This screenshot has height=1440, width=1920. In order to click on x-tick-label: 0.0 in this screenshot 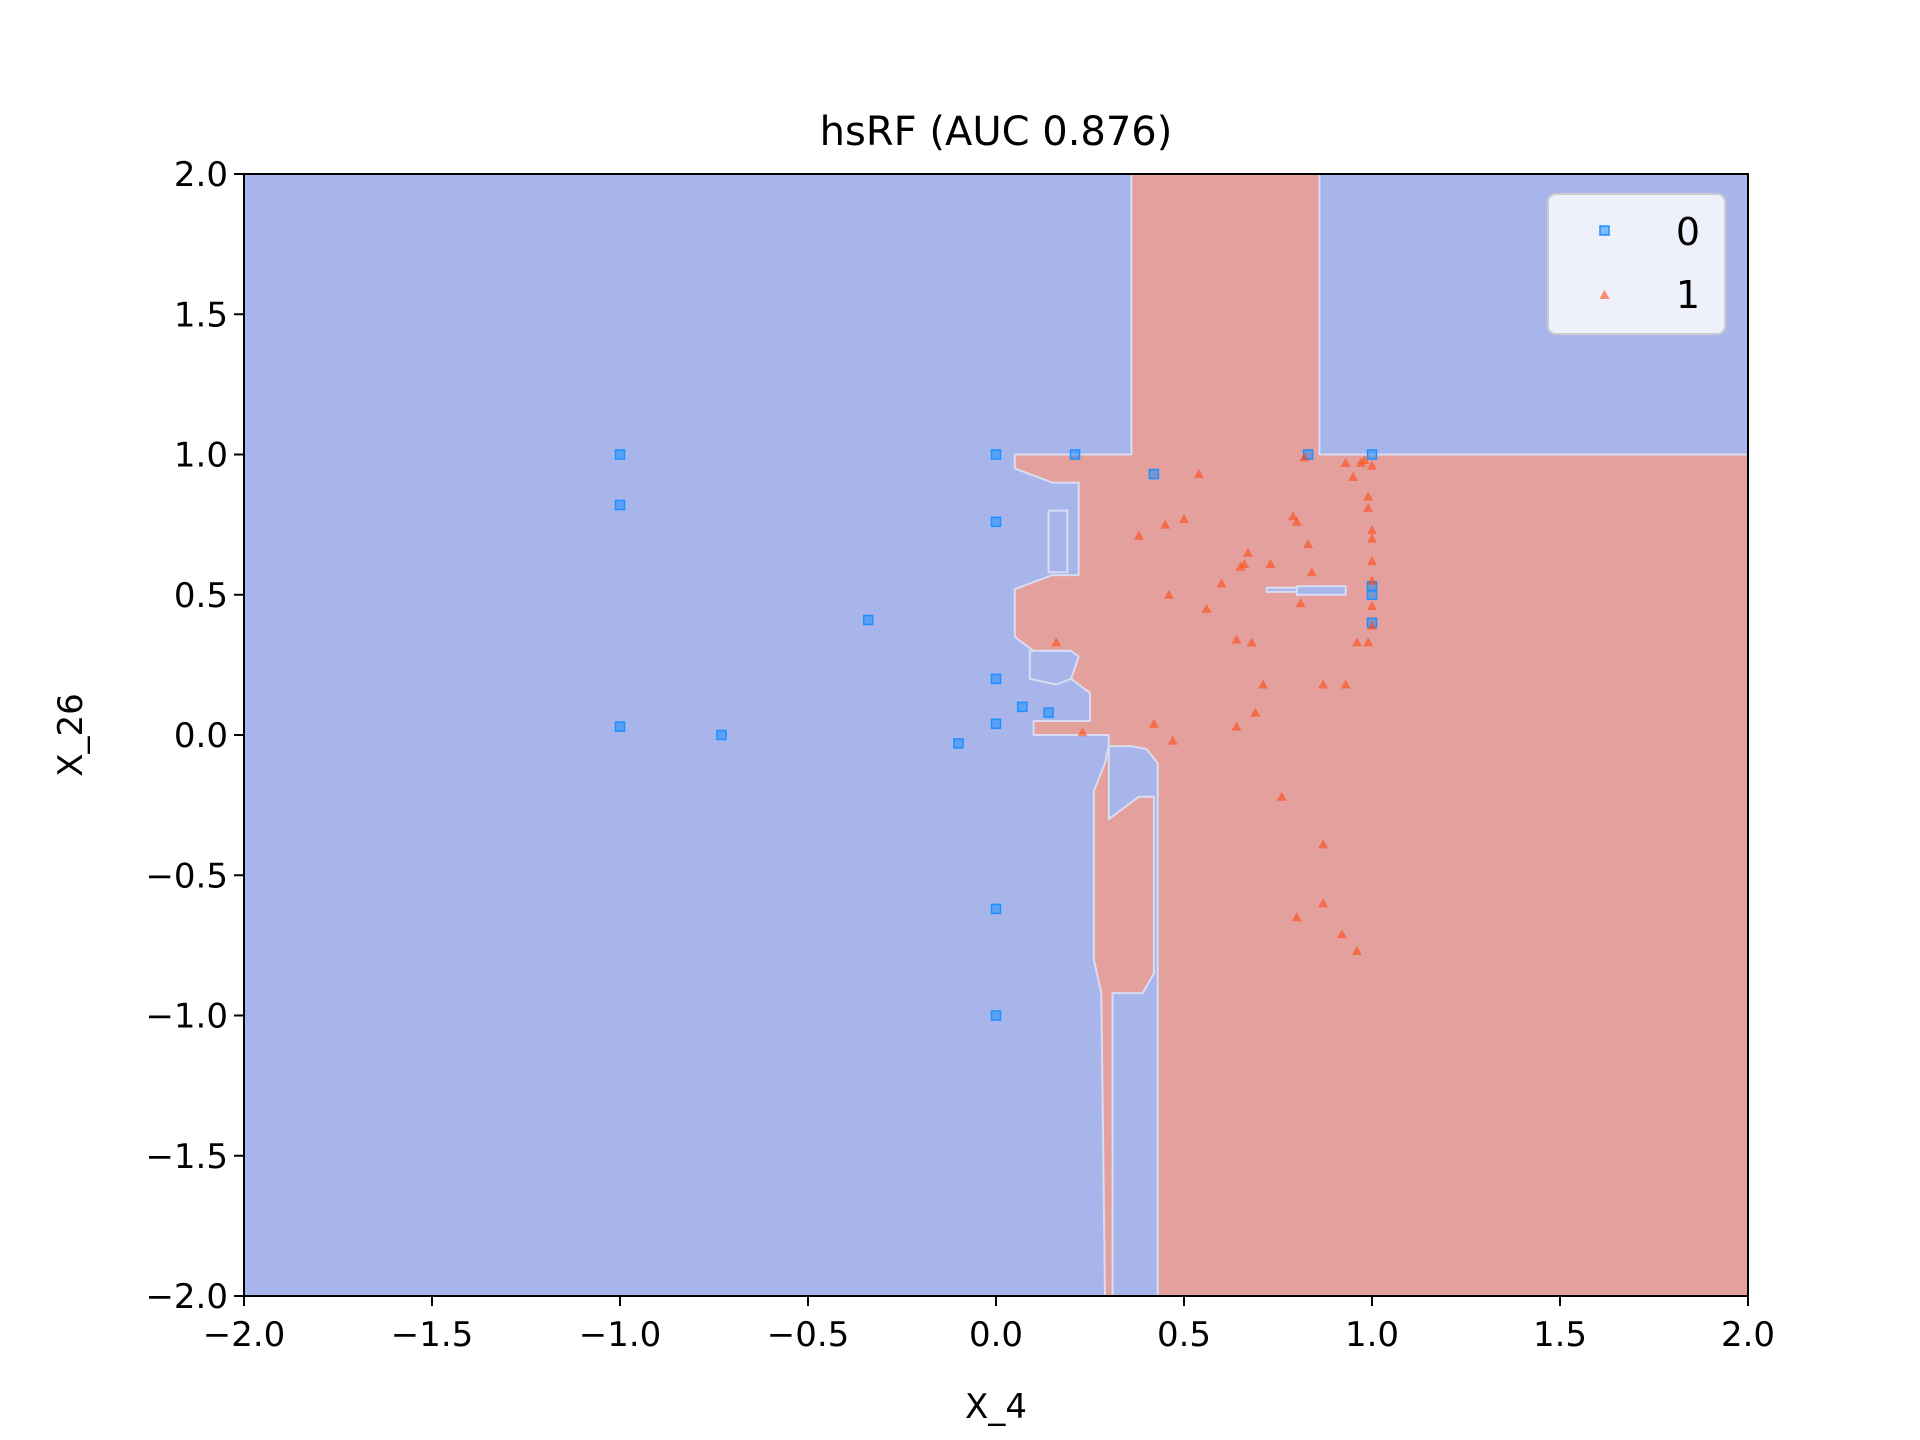, I will do `click(996, 1335)`.